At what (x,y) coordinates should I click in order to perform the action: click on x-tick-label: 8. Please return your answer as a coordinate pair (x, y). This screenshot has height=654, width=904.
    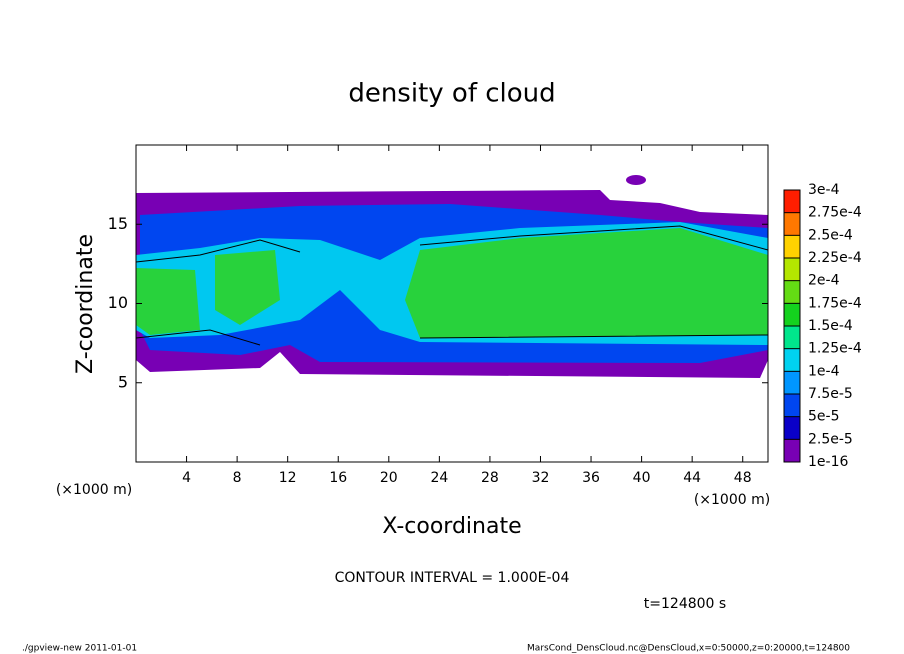
    Looking at the image, I should click on (237, 478).